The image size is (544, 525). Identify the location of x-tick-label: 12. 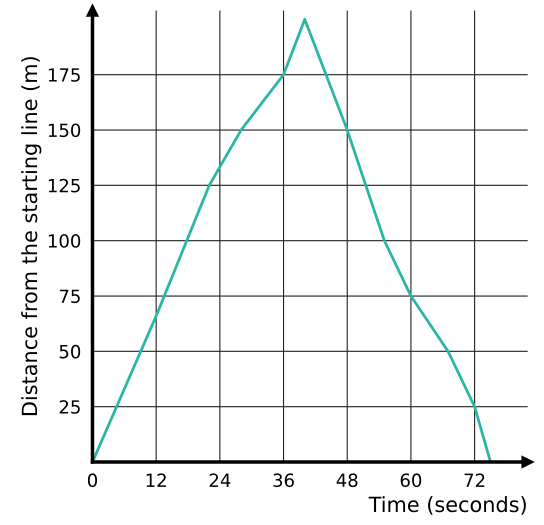
(156, 480).